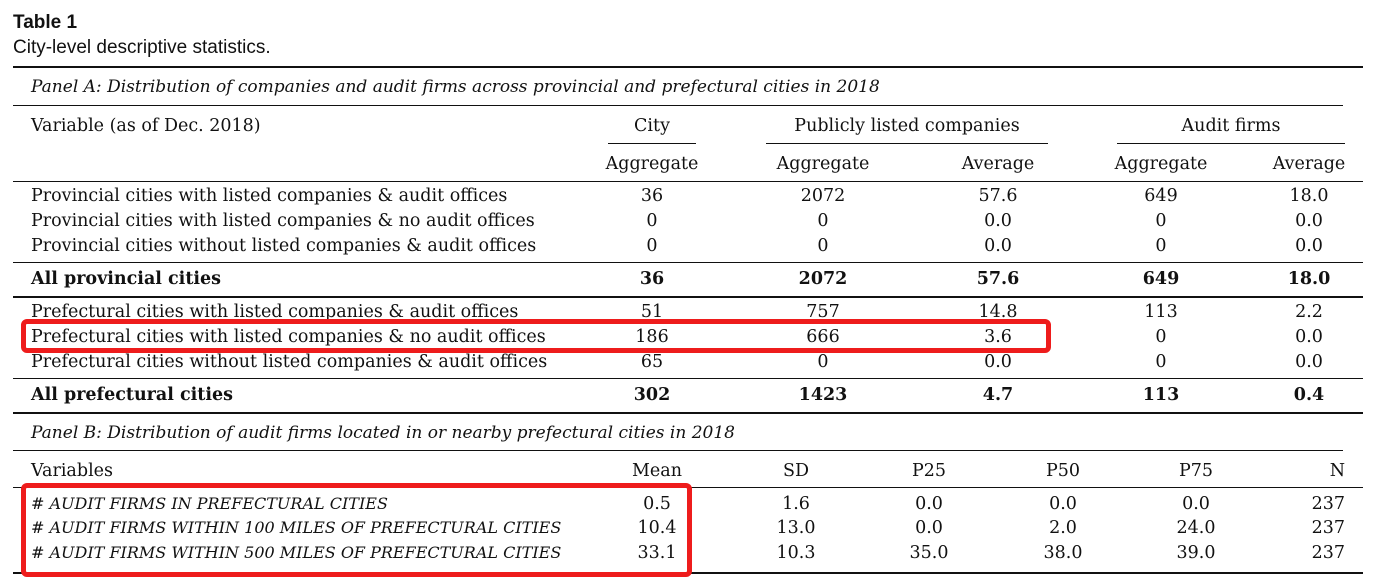 This screenshot has height=582, width=1378. Describe the element at coordinates (652, 395) in the screenshot. I see `table-cell: 302` at that location.